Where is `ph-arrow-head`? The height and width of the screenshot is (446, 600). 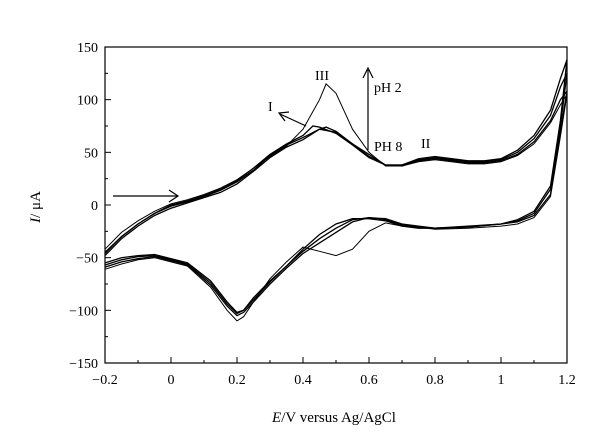 ph-arrow-head is located at coordinates (368, 72).